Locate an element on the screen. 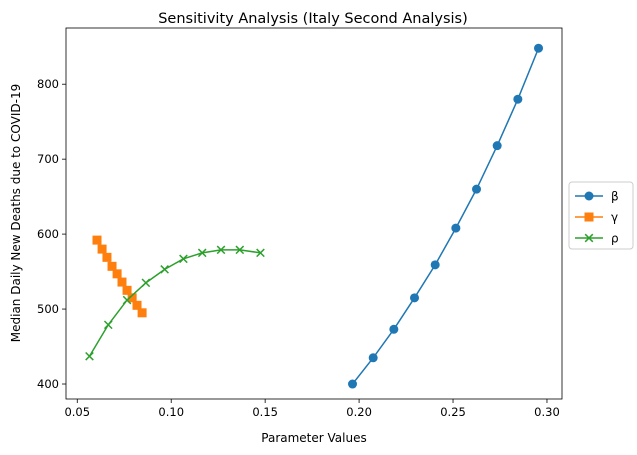 The image size is (637, 455). legend-label: ρ is located at coordinates (615, 239).